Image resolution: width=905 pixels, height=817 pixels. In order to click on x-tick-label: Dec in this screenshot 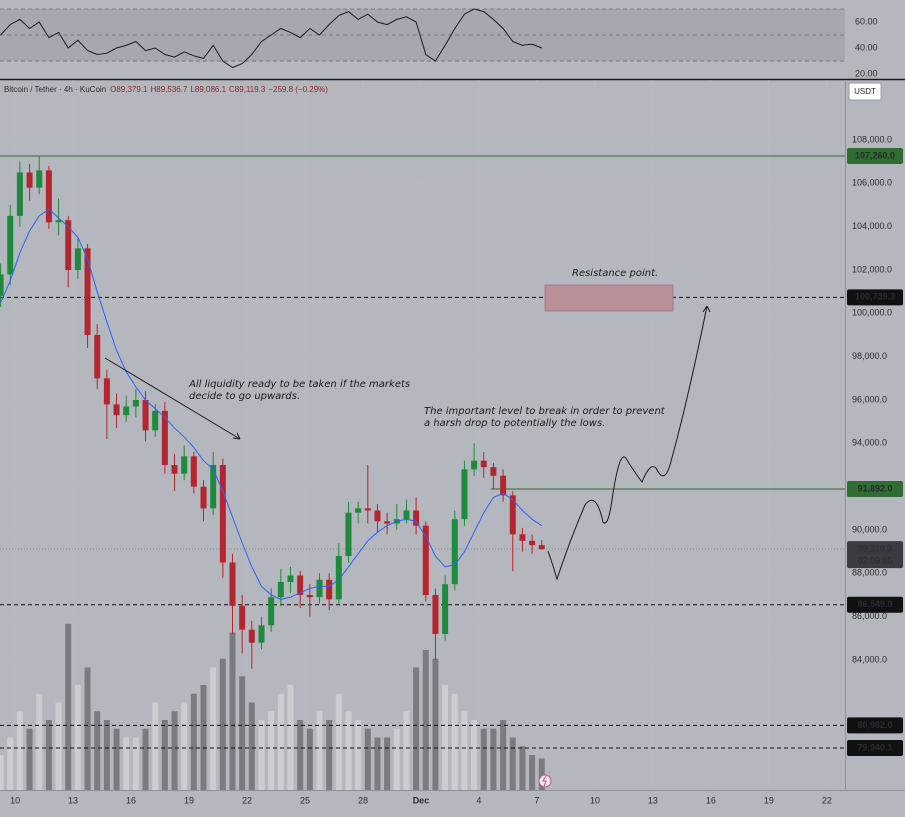, I will do `click(421, 800)`.